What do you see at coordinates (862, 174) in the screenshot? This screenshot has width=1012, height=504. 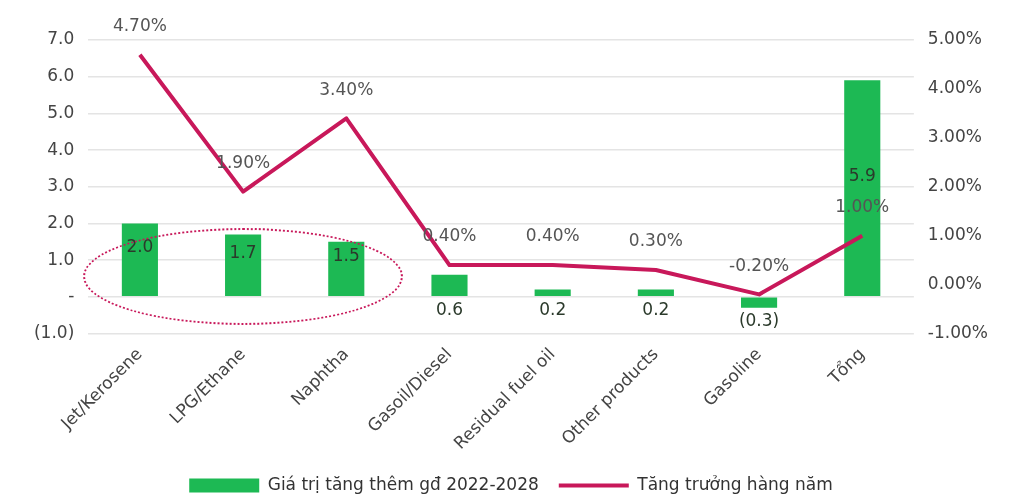 I see `data-label: 5.9` at bounding box center [862, 174].